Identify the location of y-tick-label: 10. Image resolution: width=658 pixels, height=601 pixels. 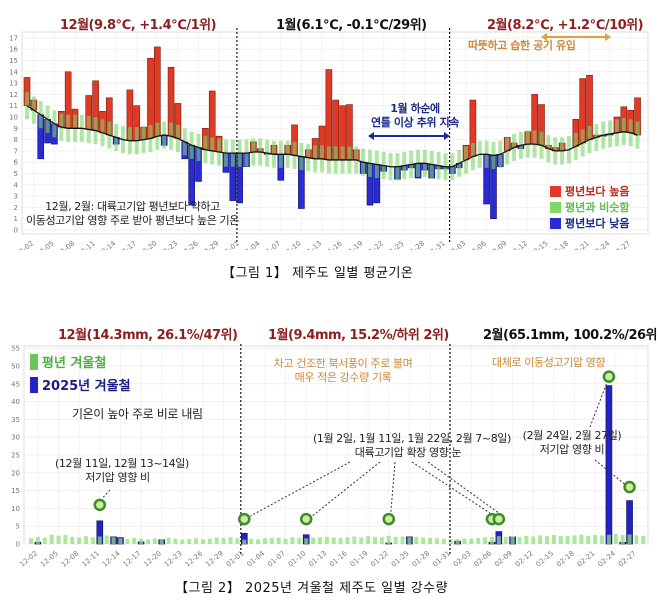
(13, 118).